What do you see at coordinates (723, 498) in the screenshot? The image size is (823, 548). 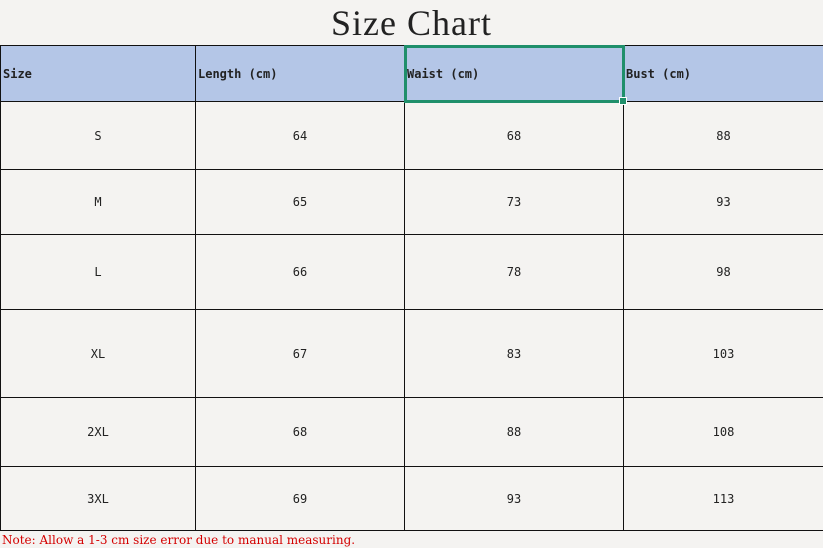 I see `cell-bust: 113` at bounding box center [723, 498].